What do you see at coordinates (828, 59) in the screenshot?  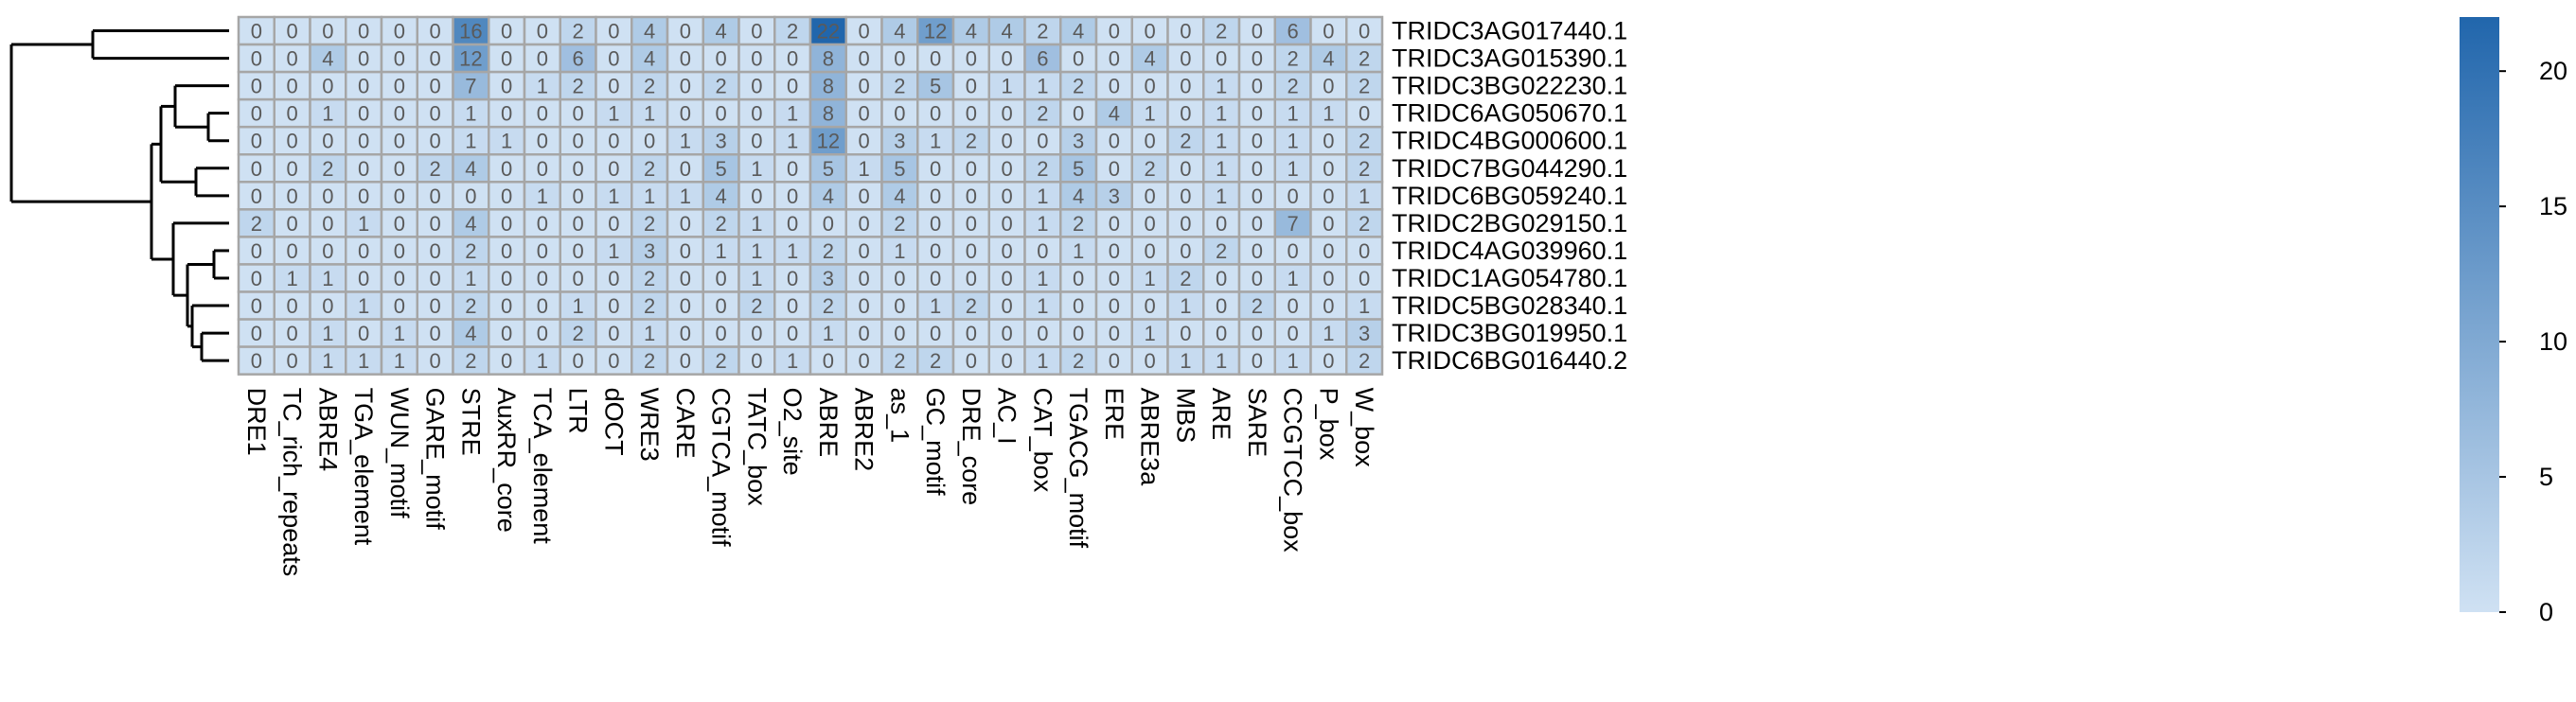 I see `cell-value-label: 8` at bounding box center [828, 59].